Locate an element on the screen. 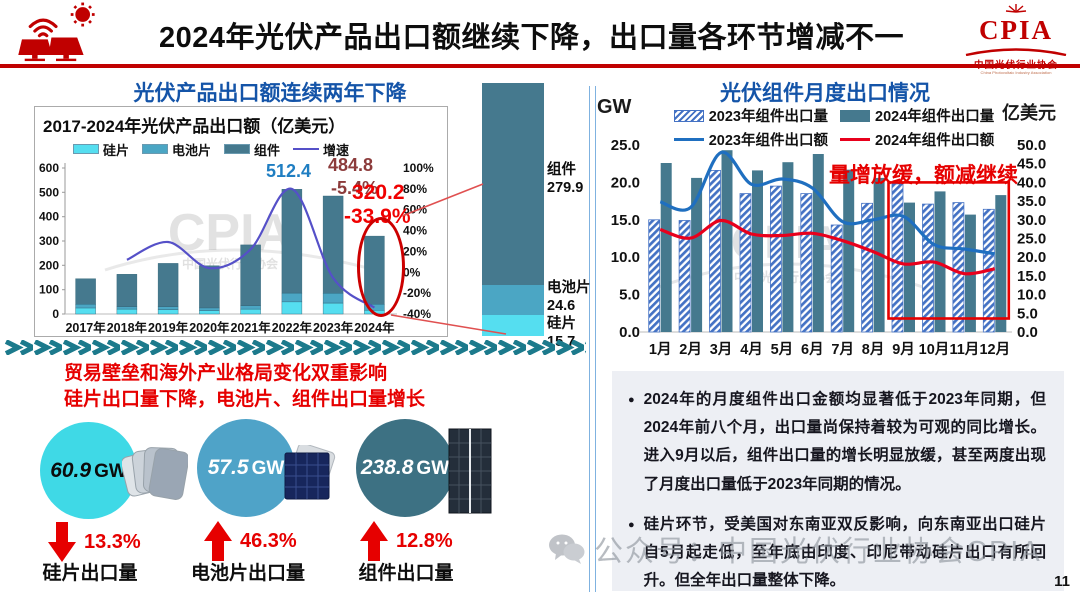 The width and height of the screenshot is (1080, 596). usd-axis-tick: 50.0 is located at coordinates (1031, 145).